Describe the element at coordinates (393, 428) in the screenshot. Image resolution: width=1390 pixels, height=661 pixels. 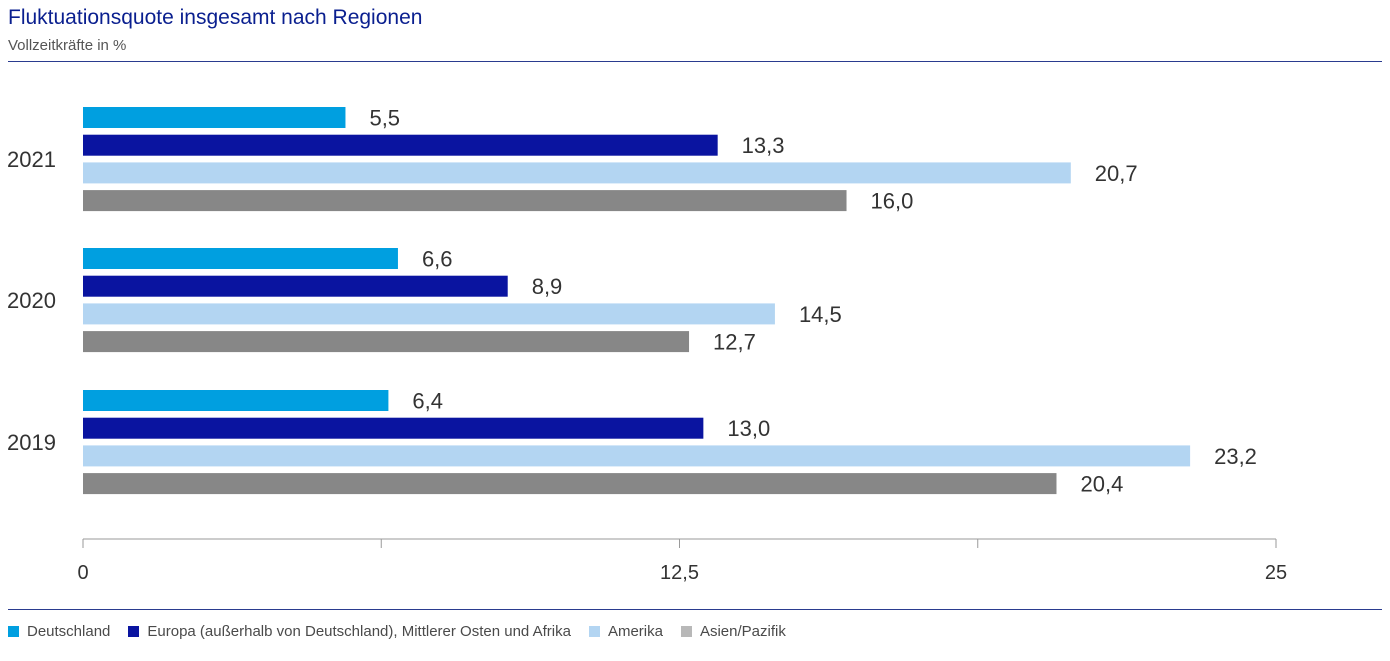
I see `bar-2019-europa` at that location.